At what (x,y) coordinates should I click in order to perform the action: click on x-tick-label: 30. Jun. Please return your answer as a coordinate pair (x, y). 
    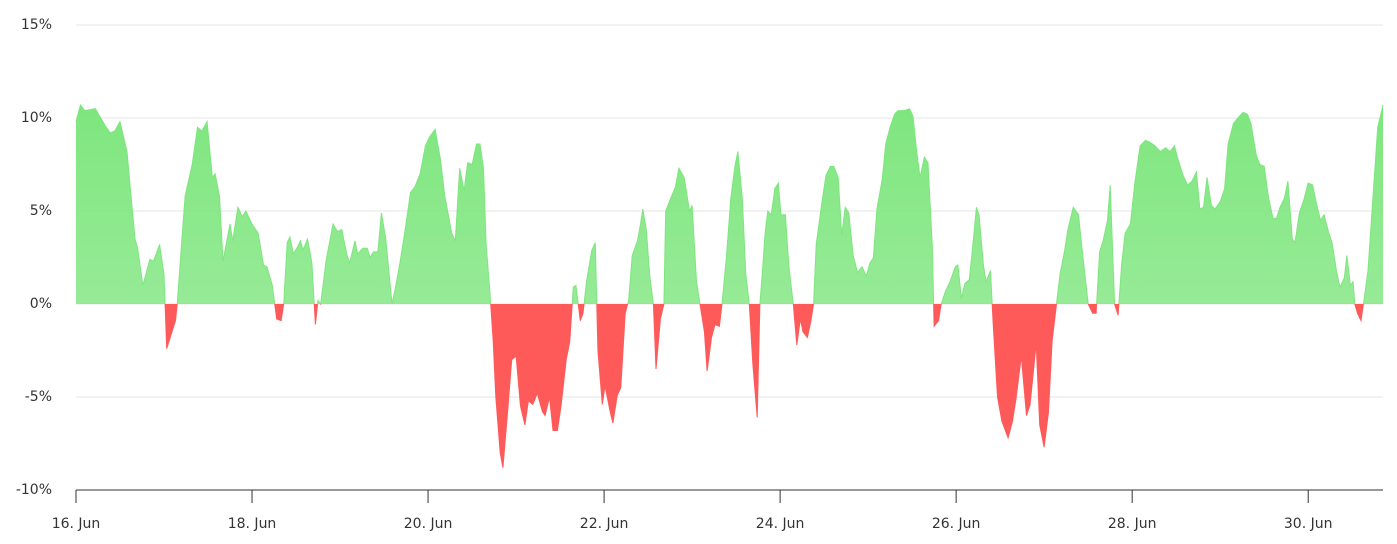
    Looking at the image, I should click on (1308, 524).